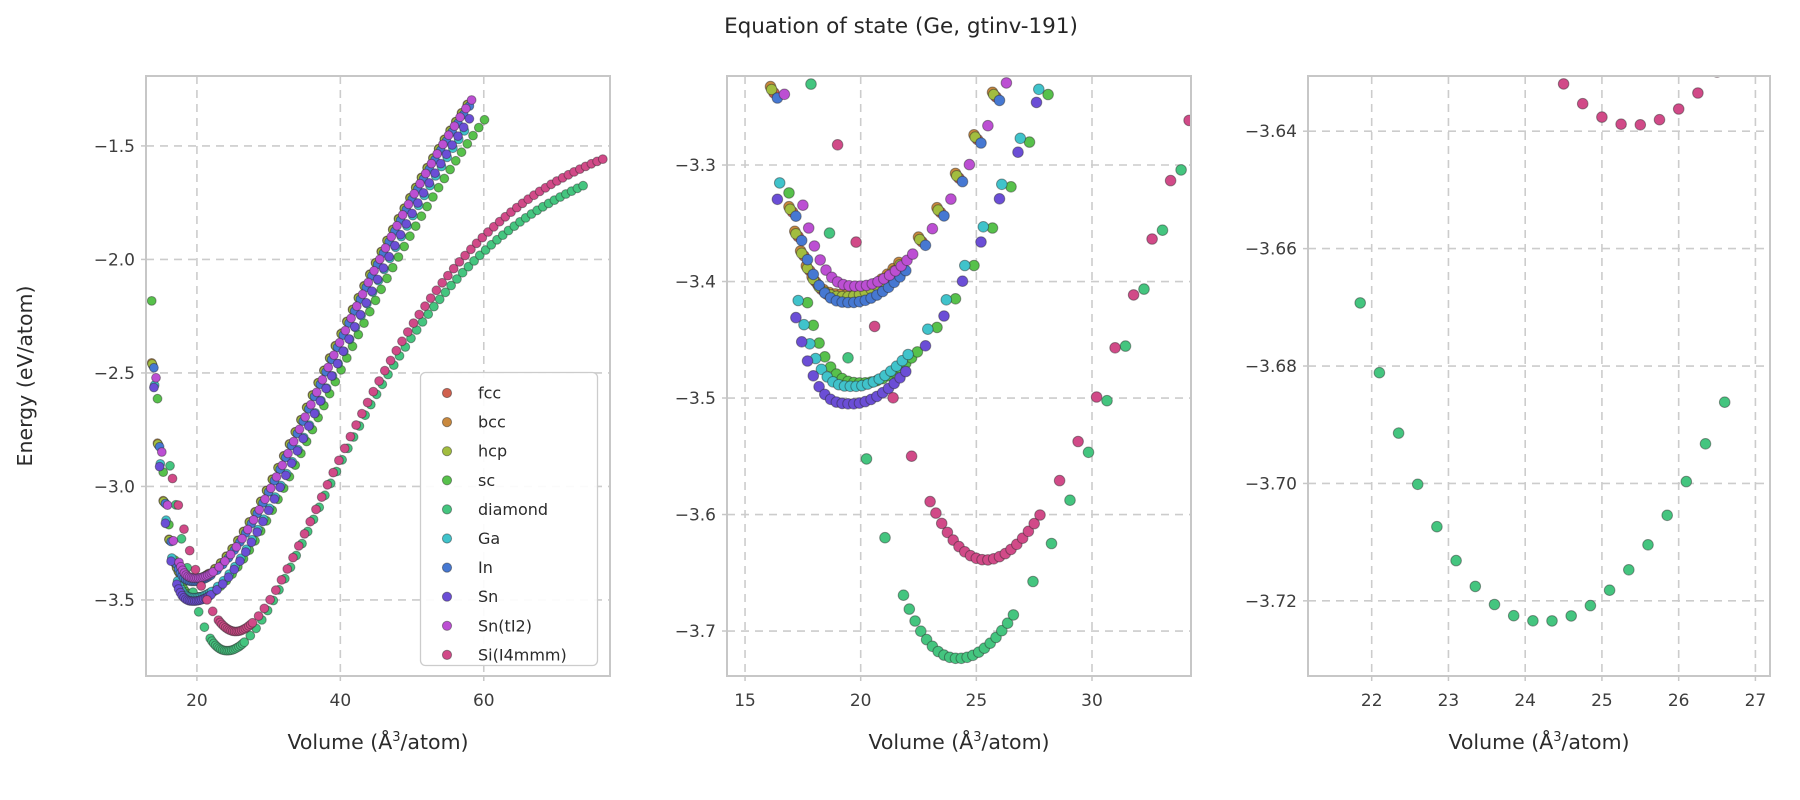  Describe the element at coordinates (901, 26) in the screenshot. I see `chart-title: Equation of state (Ge, gtinv-191)` at that location.